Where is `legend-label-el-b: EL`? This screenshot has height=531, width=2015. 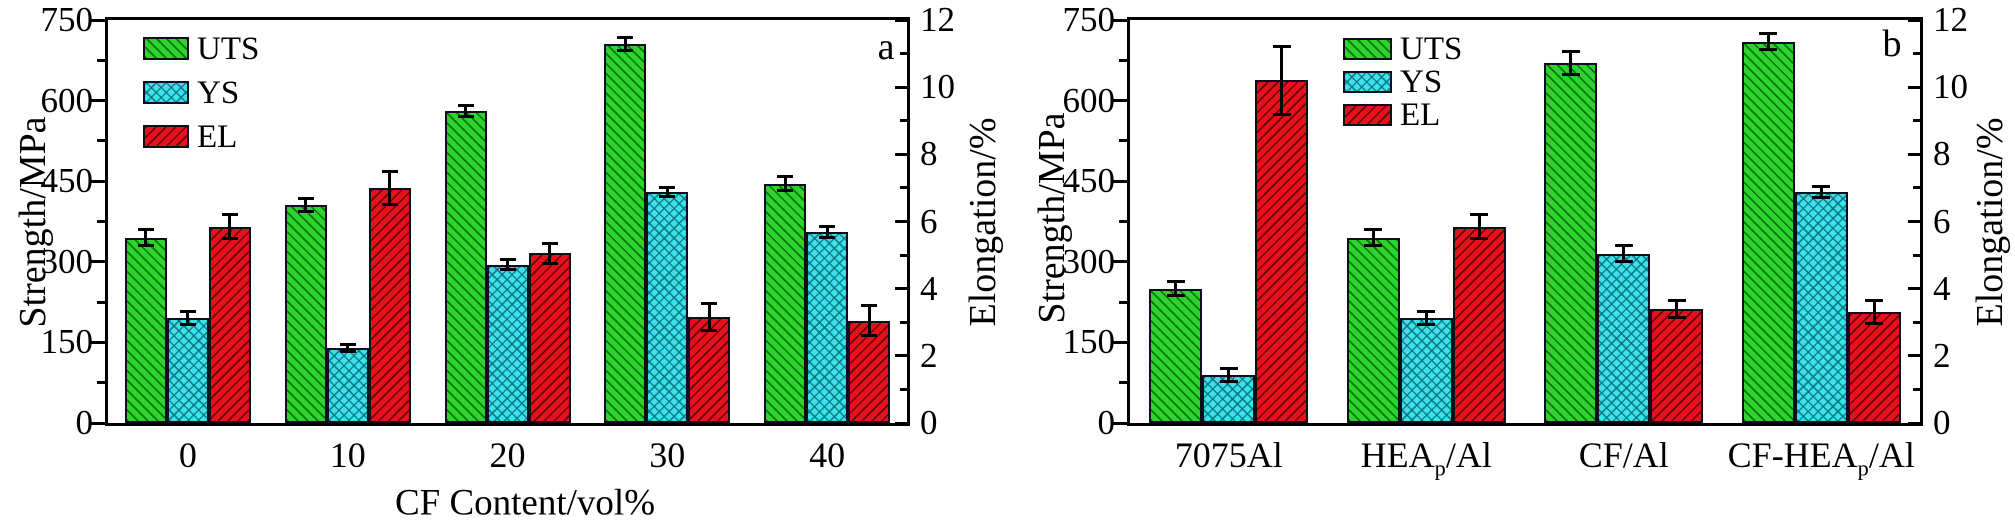
legend-label-el-b: EL is located at coordinates (1420, 115).